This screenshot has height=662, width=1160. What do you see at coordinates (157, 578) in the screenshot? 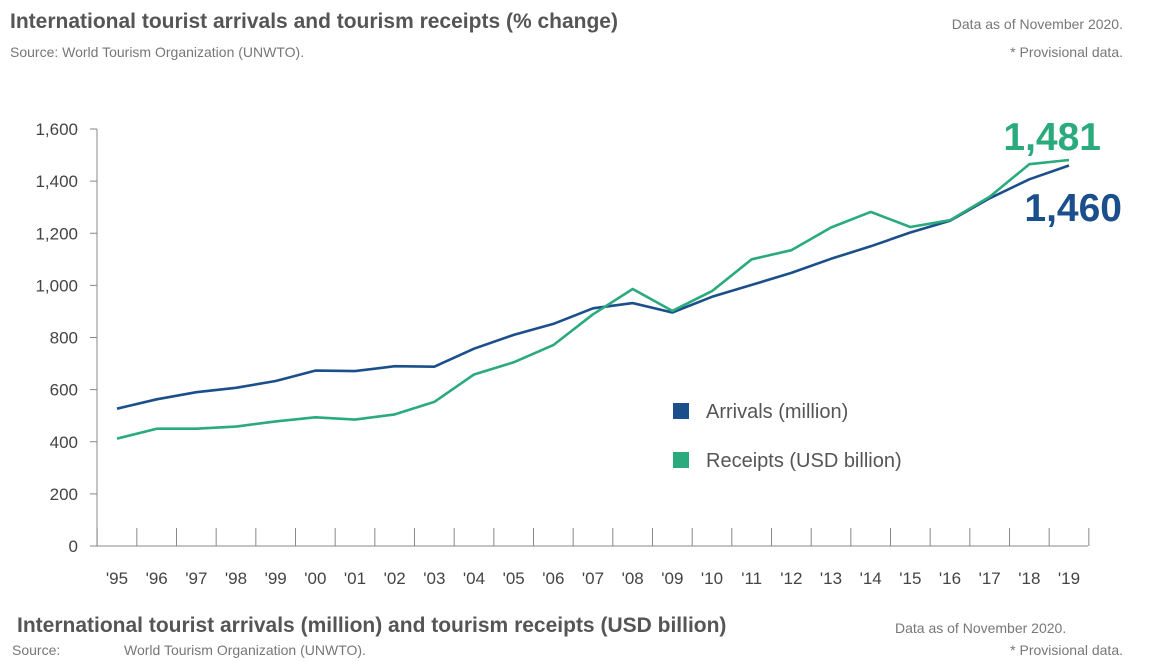
I see `x-tick-label: '96` at bounding box center [157, 578].